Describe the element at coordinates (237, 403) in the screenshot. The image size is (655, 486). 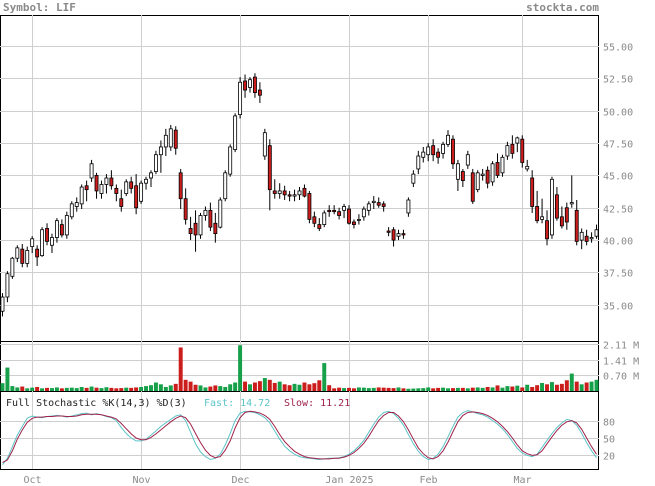
I see `stochastic-fast-label: Fast: 14.72` at that location.